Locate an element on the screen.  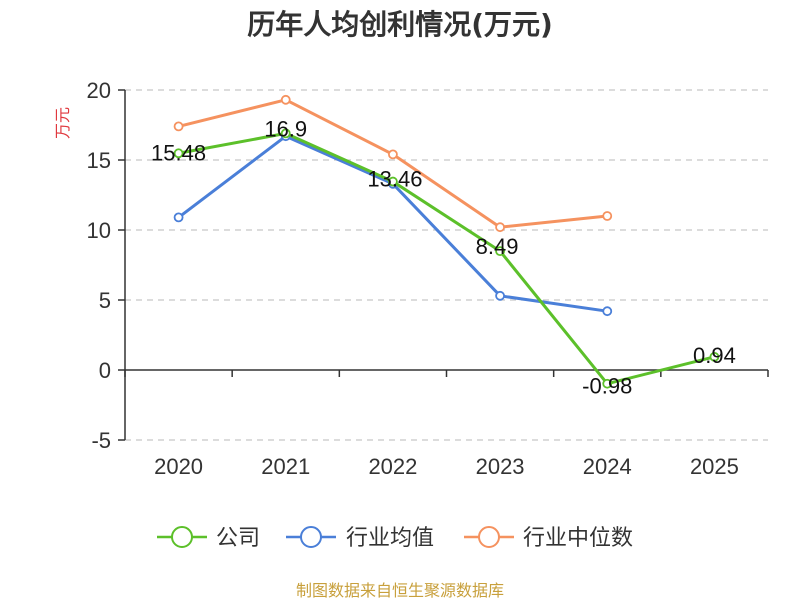
data-label: 8.49 is located at coordinates (497, 246).